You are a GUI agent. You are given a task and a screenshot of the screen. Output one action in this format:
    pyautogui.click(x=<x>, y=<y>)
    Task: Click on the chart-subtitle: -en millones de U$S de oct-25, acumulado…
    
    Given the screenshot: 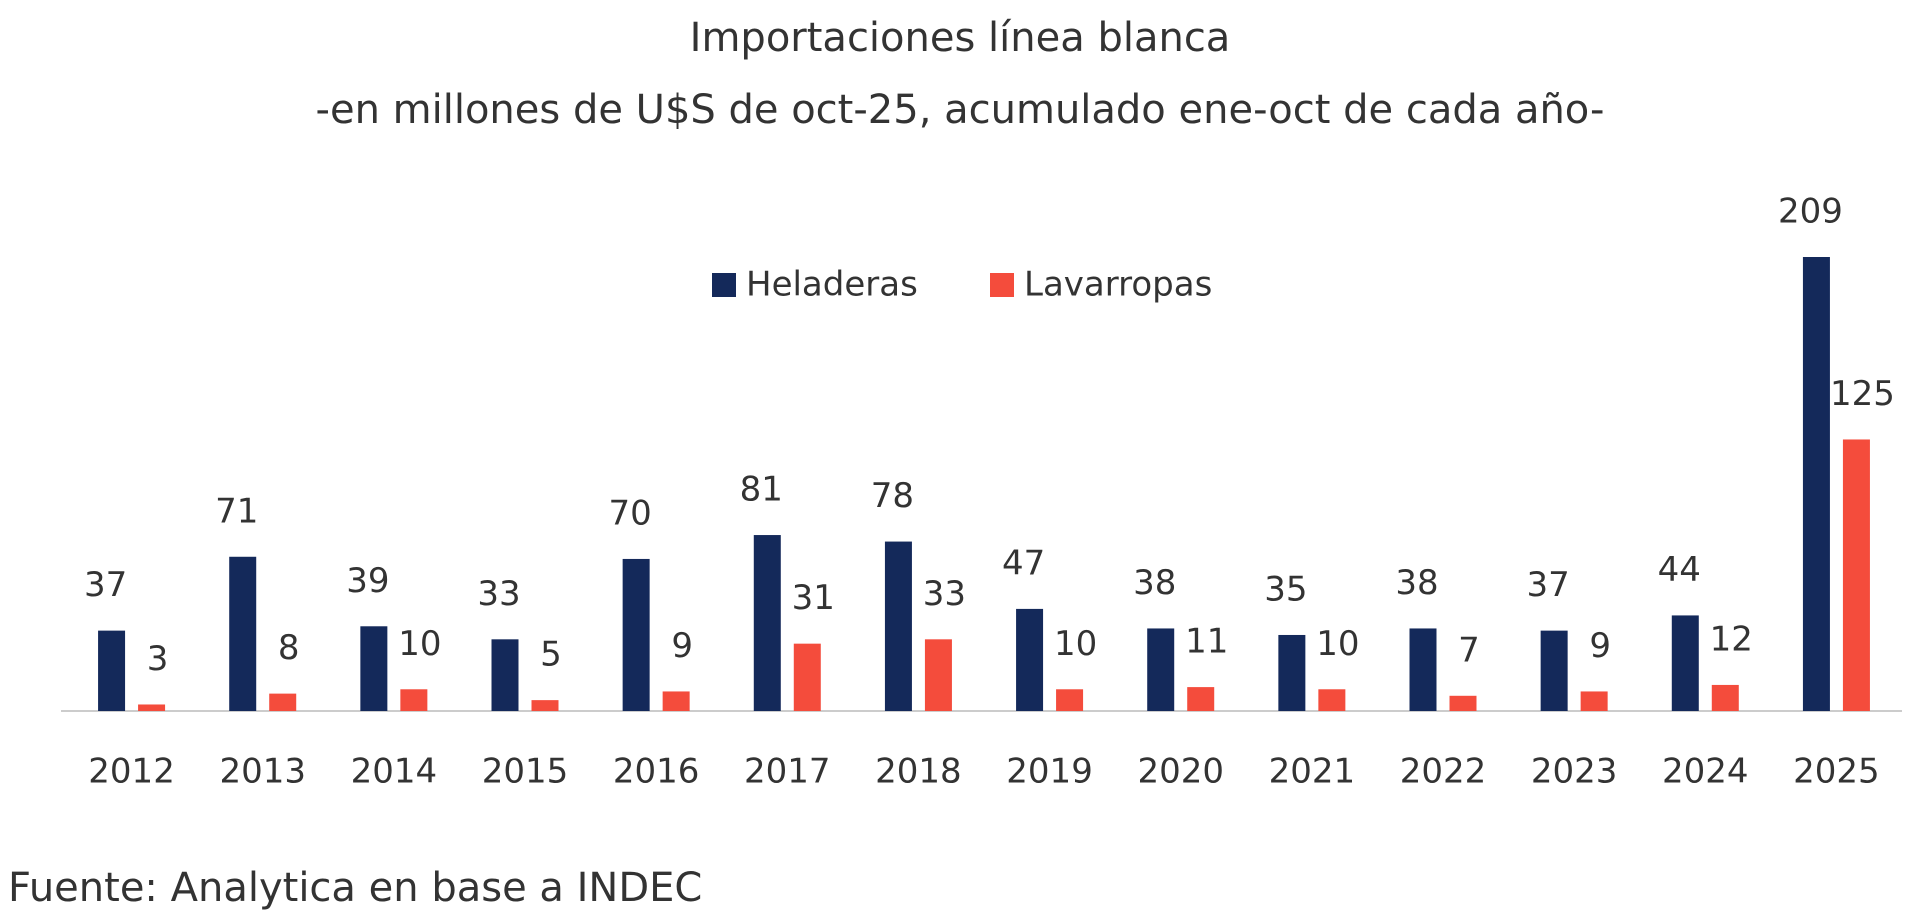 What is the action you would take?
    pyautogui.click(x=960, y=110)
    